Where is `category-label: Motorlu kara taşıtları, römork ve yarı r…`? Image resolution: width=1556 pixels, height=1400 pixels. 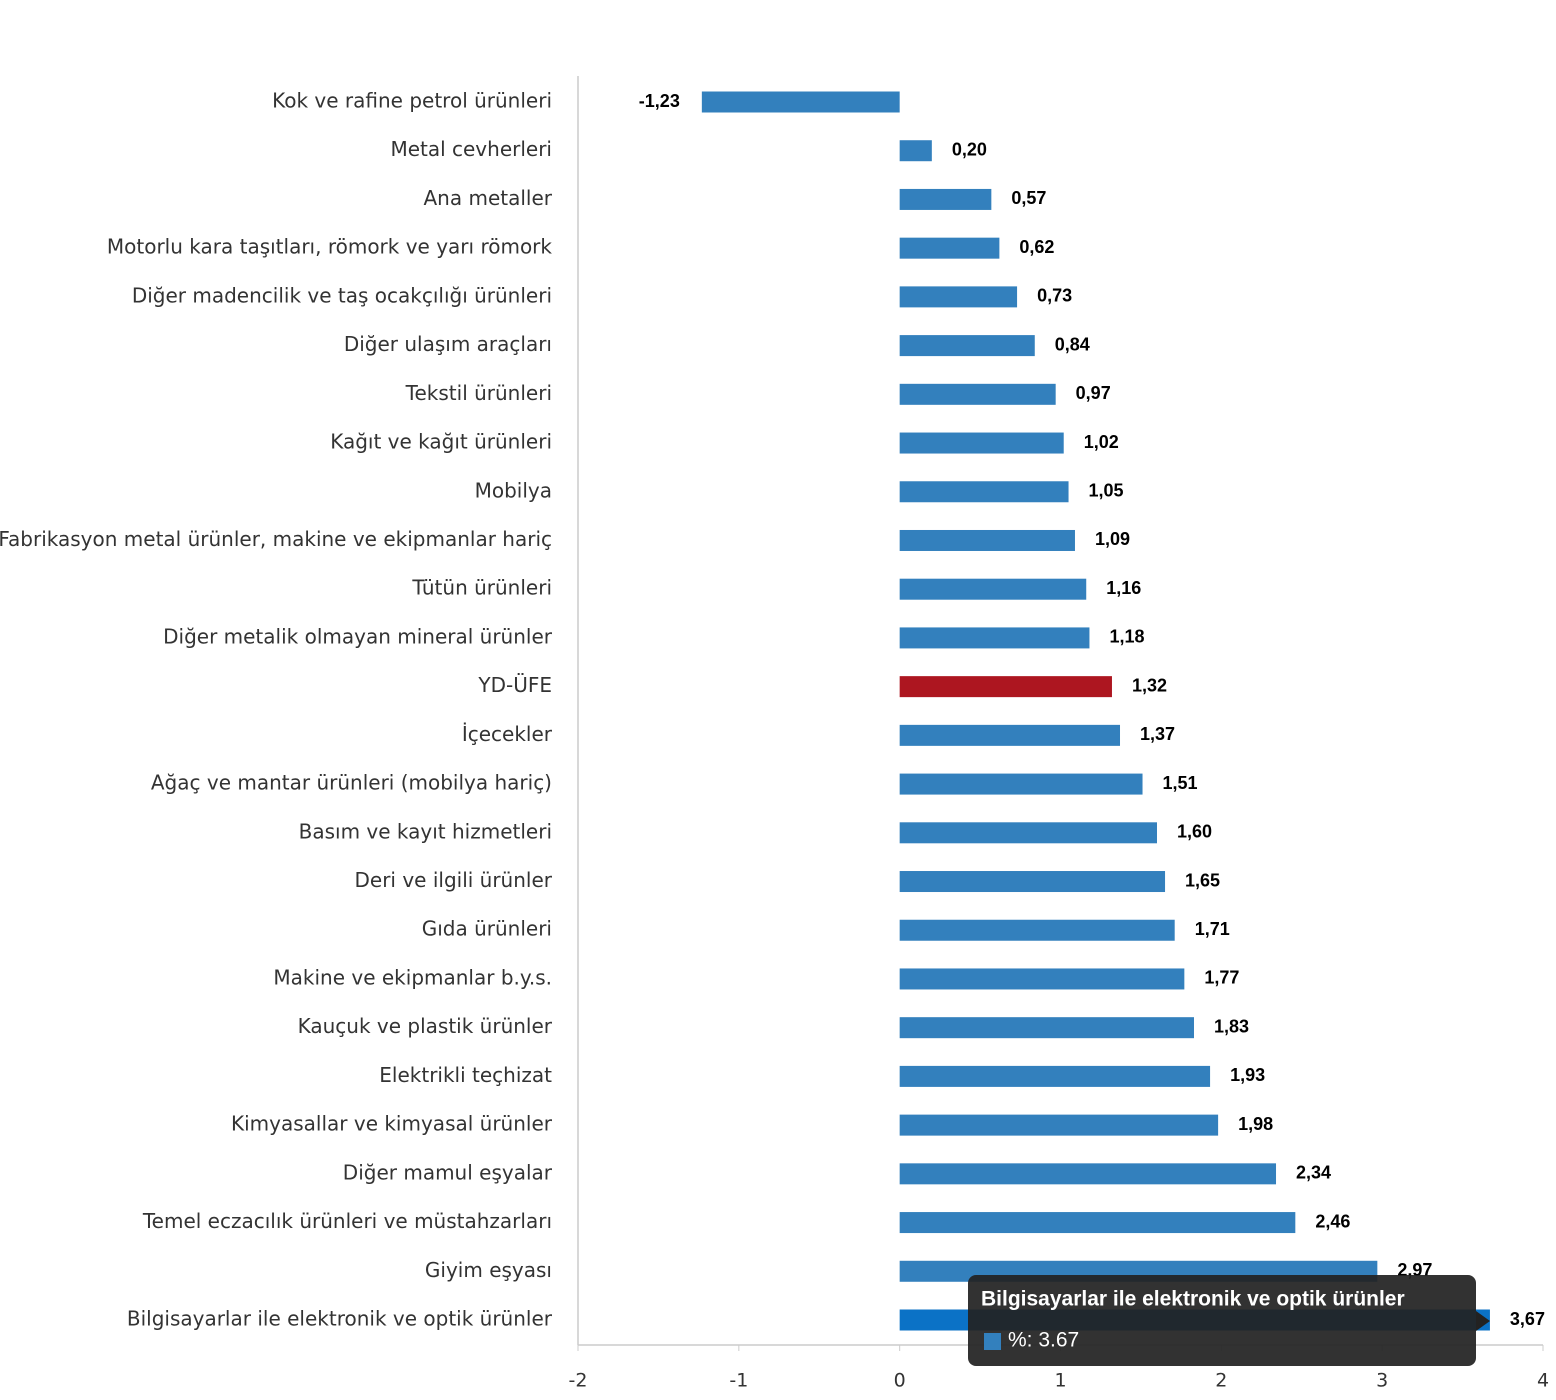 category-label: Motorlu kara taşıtları, römork ve yarı r… is located at coordinates (330, 247).